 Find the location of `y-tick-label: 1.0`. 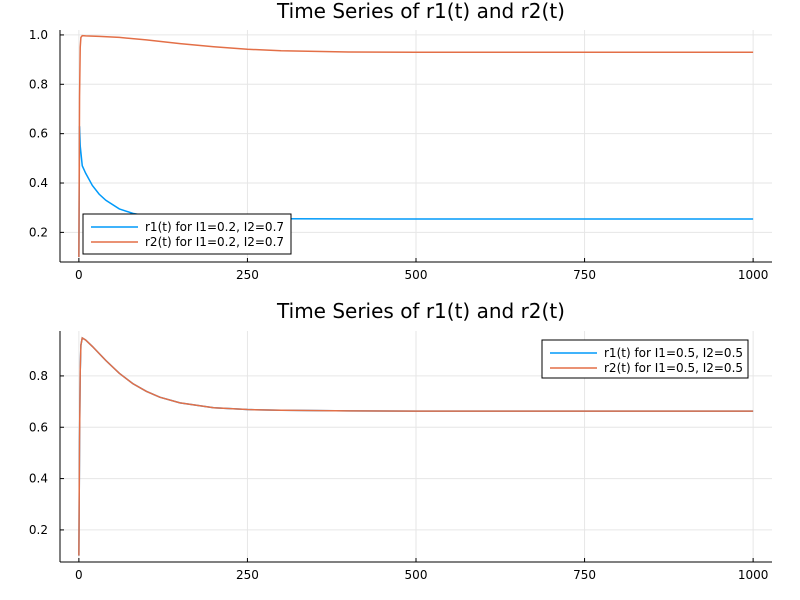

y-tick-label: 1.0 is located at coordinates (38, 35).